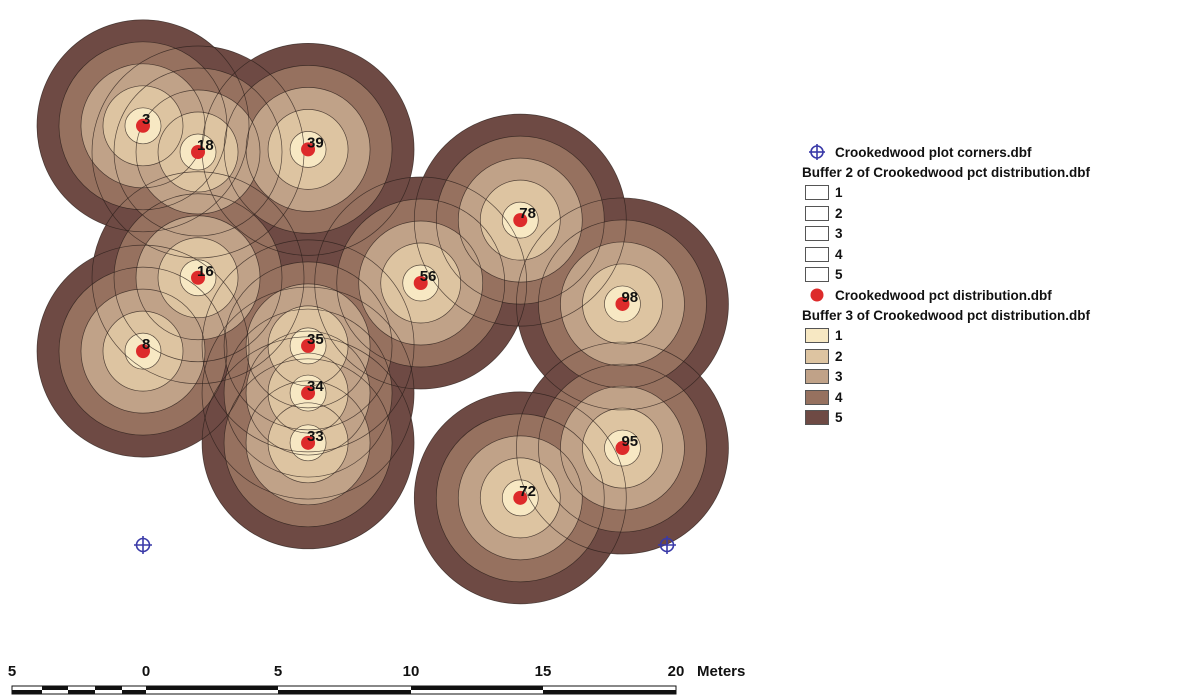  I want to click on legend-buffer2-class-label: 1, so click(839, 193).